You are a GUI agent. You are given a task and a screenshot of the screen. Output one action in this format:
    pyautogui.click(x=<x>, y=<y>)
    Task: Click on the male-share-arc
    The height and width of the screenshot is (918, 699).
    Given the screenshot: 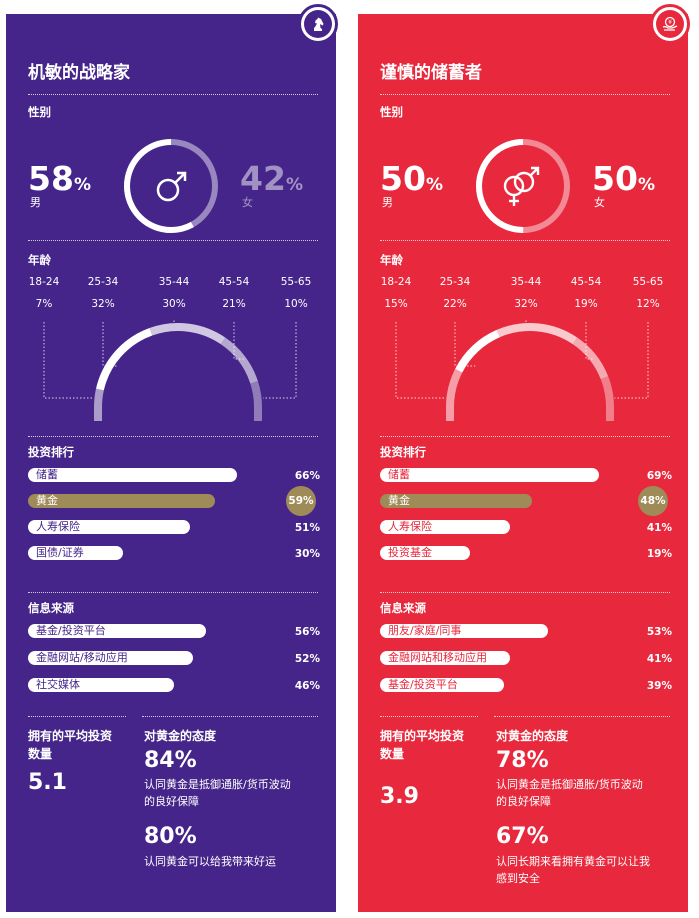 What is the action you would take?
    pyautogui.click(x=523, y=186)
    